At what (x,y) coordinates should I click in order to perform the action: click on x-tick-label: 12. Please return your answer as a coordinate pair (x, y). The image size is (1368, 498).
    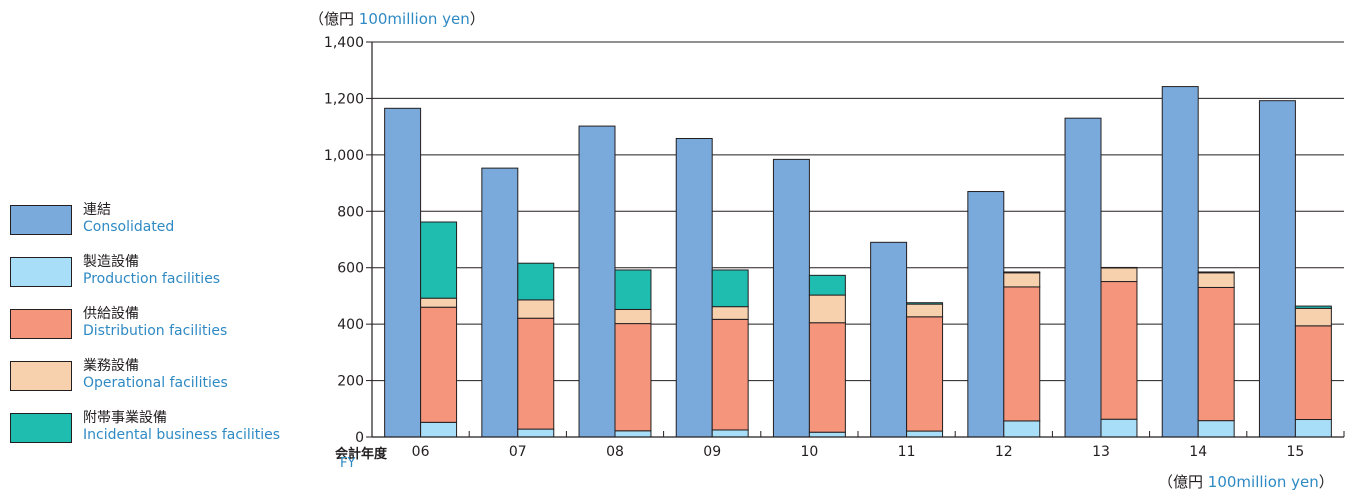
    Looking at the image, I should click on (1004, 452).